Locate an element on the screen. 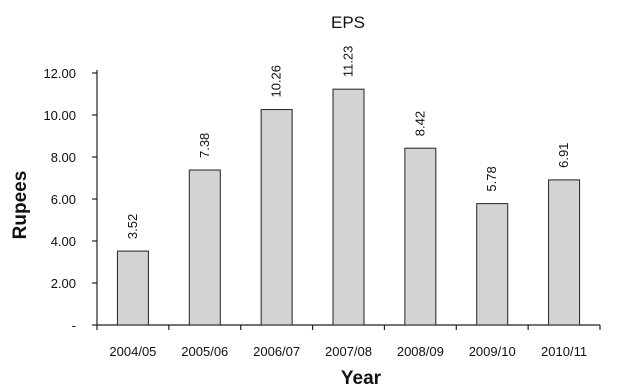 This screenshot has width=618, height=388. y-axis-title: Rupees is located at coordinates (20, 205).